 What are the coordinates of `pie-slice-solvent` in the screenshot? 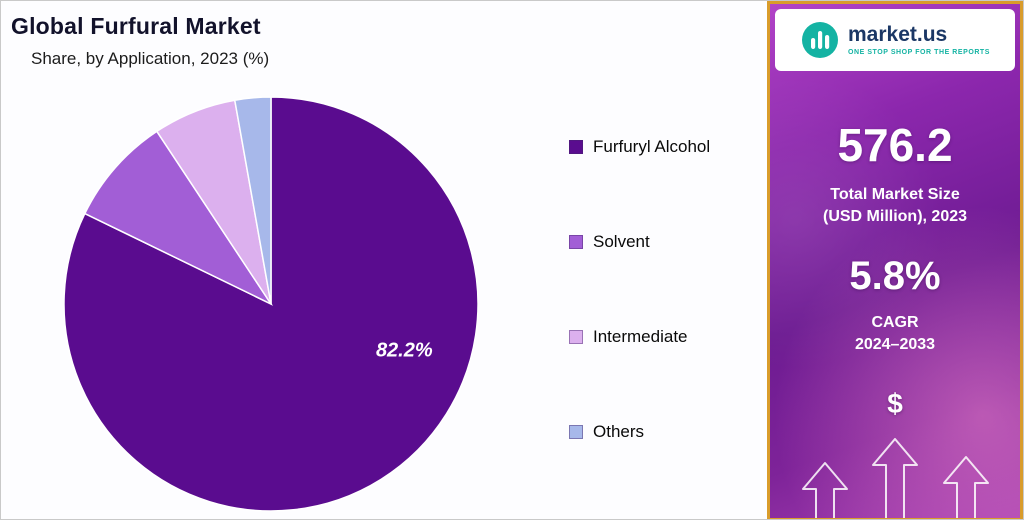 It's located at (178, 218).